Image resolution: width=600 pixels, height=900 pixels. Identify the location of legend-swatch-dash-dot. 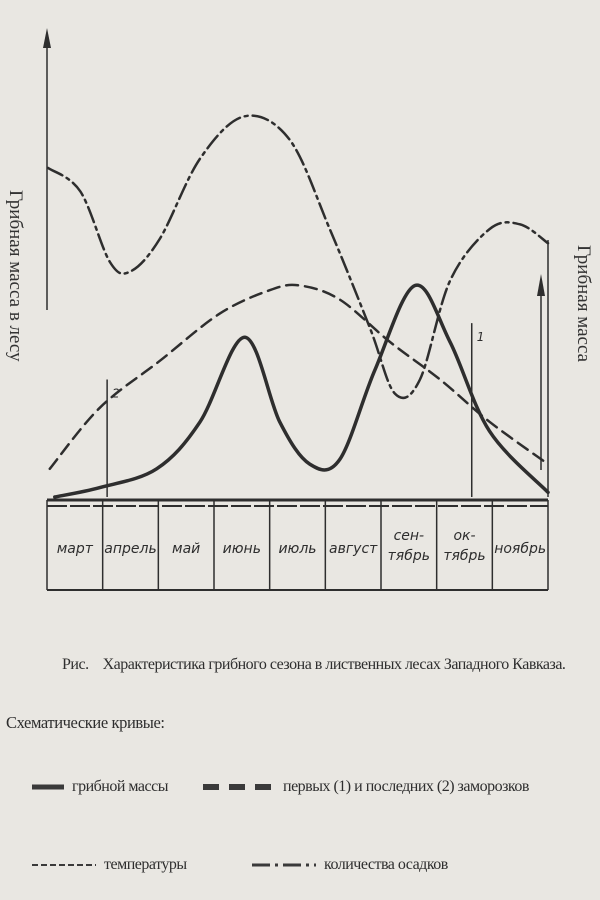
(284, 865).